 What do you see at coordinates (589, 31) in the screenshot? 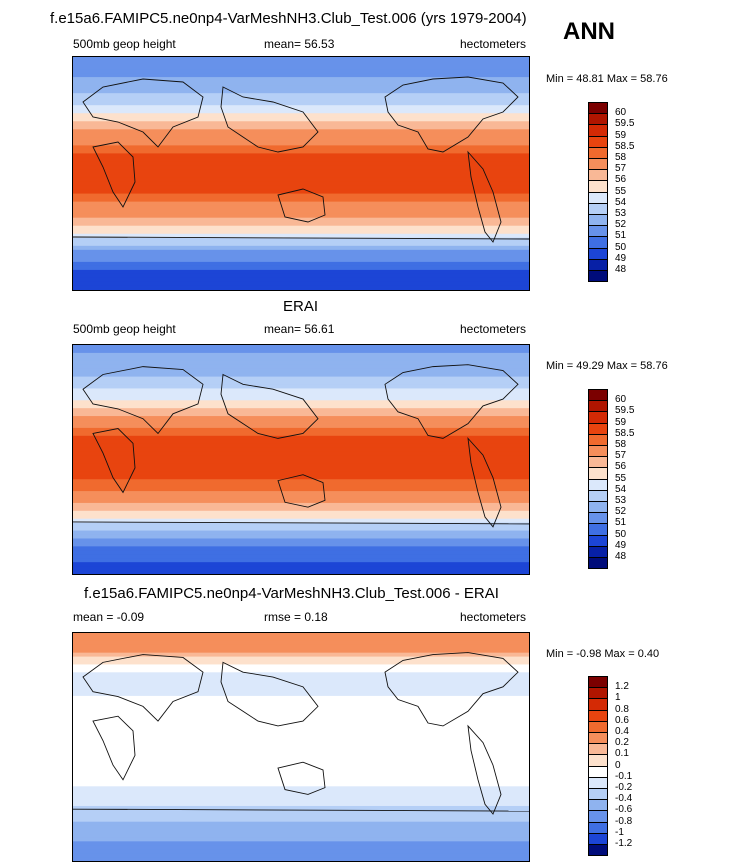
I see `season-label: ANN` at bounding box center [589, 31].